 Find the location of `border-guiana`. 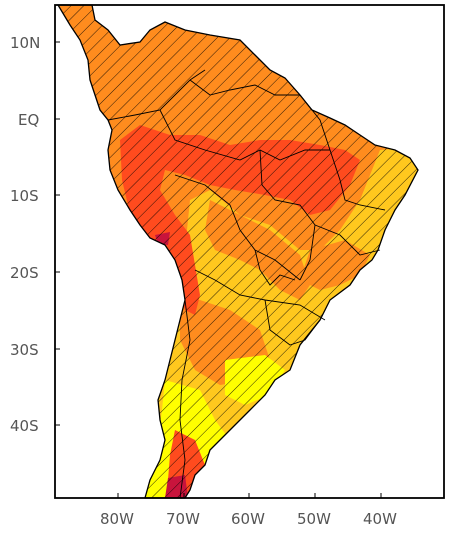

border-guiana is located at coordinates (315, 122).